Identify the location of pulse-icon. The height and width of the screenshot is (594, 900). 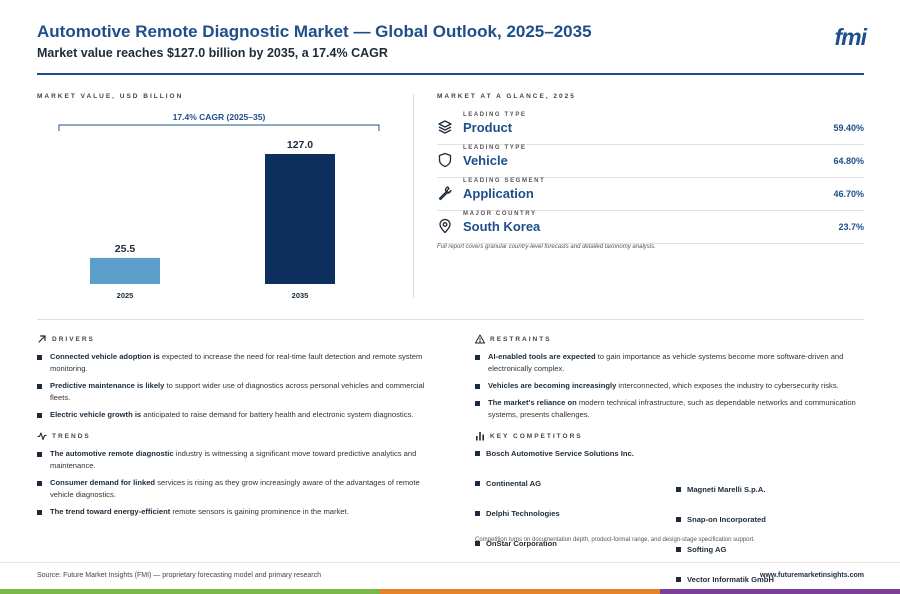
(42, 436).